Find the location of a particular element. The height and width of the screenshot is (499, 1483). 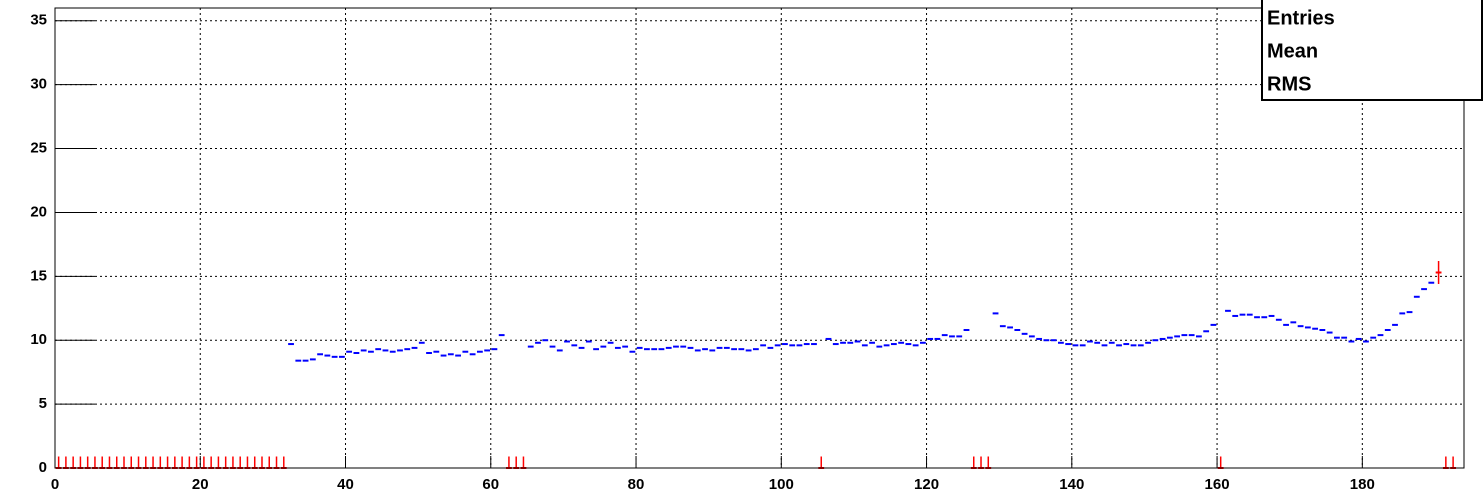

stats-label: Mean is located at coordinates (1292, 51).